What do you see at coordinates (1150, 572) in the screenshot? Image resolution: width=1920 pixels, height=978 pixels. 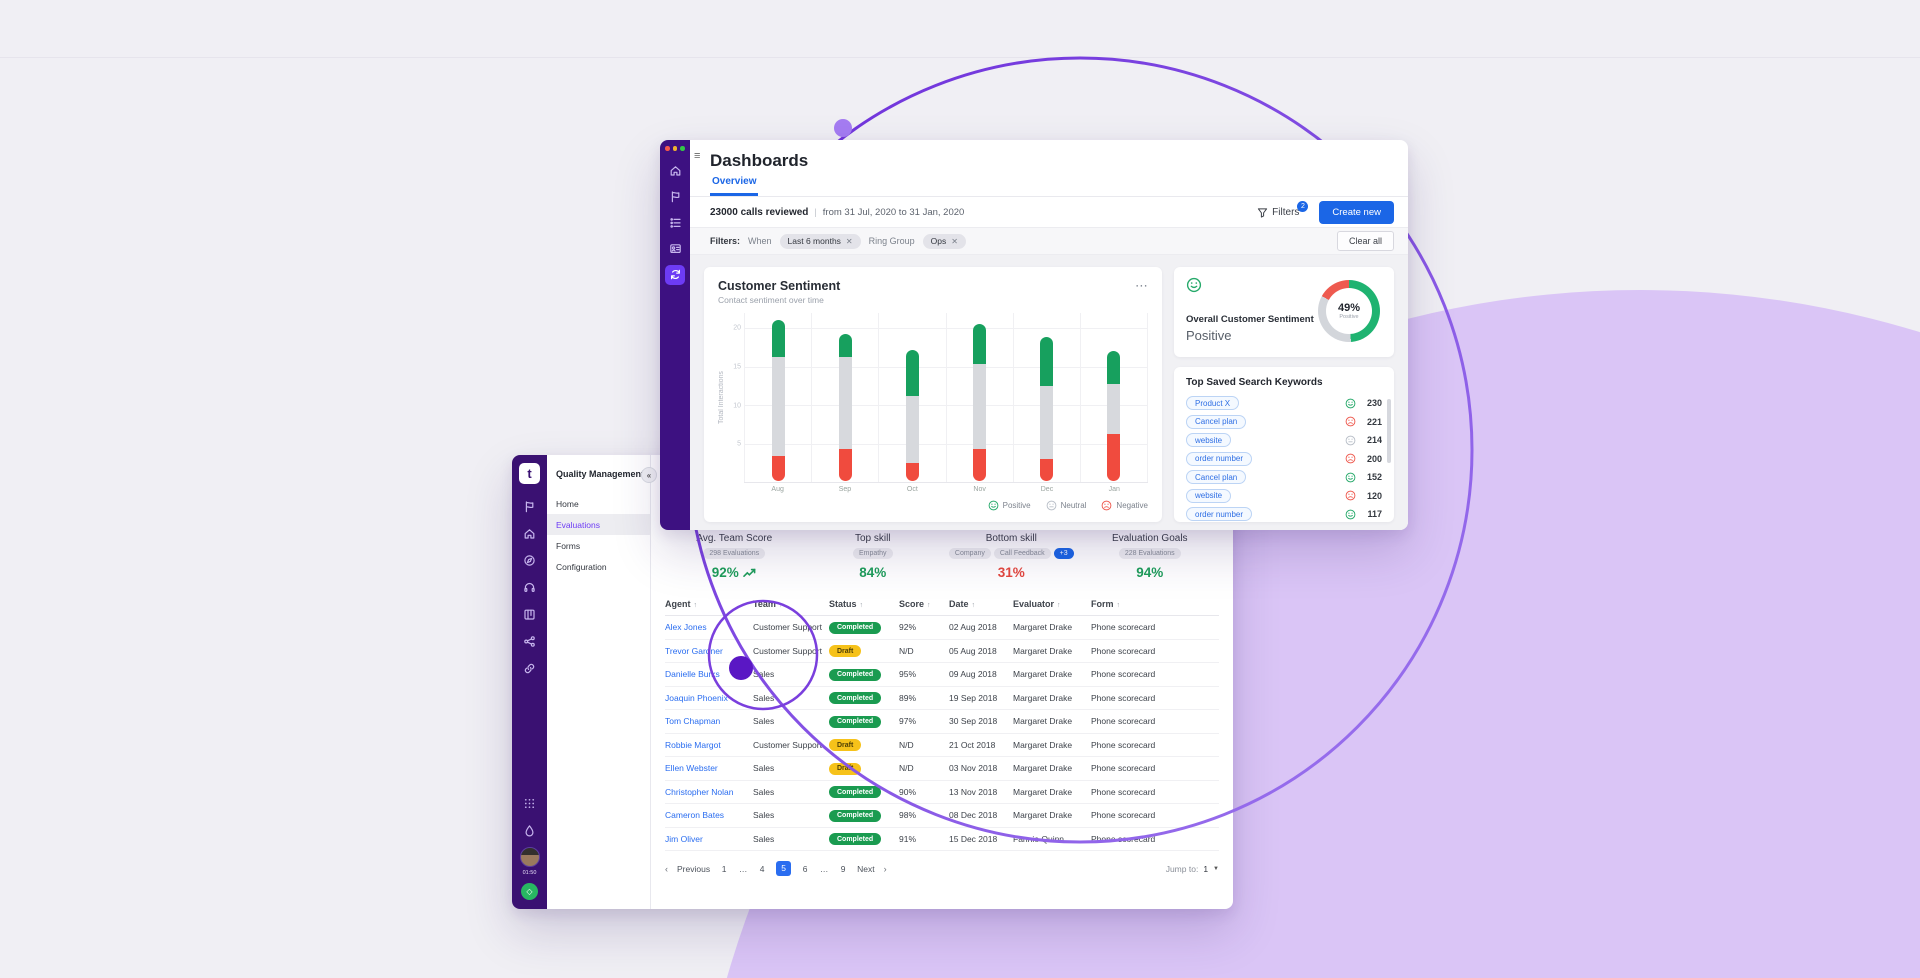 I see `stat-value: 94%` at bounding box center [1150, 572].